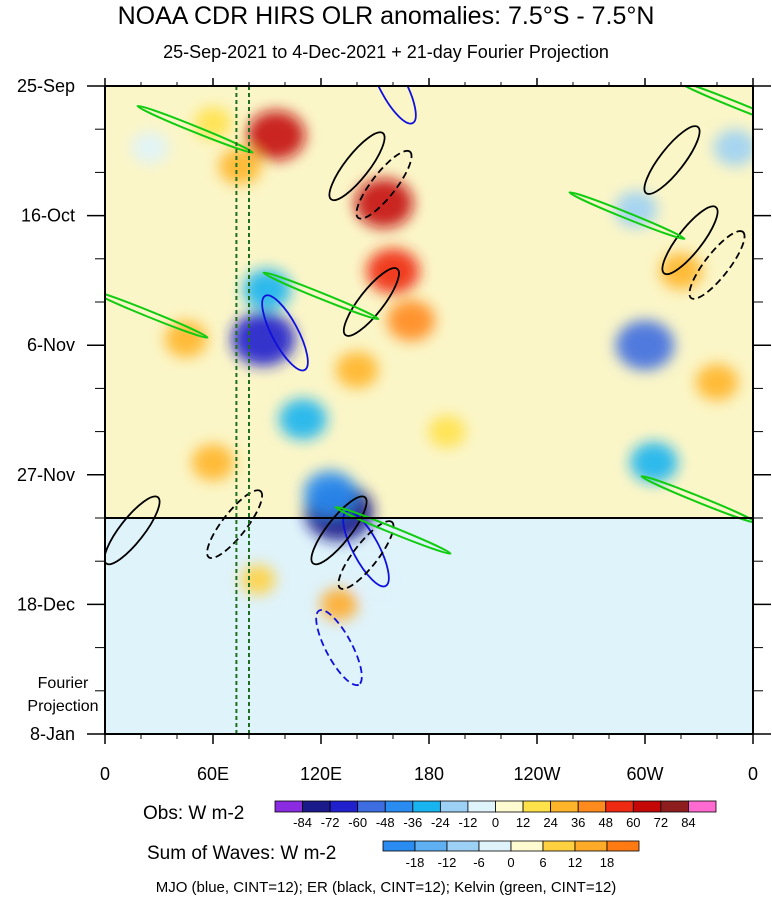  I want to click on waves-colorbar-tick-label-2: -6, so click(479, 862).